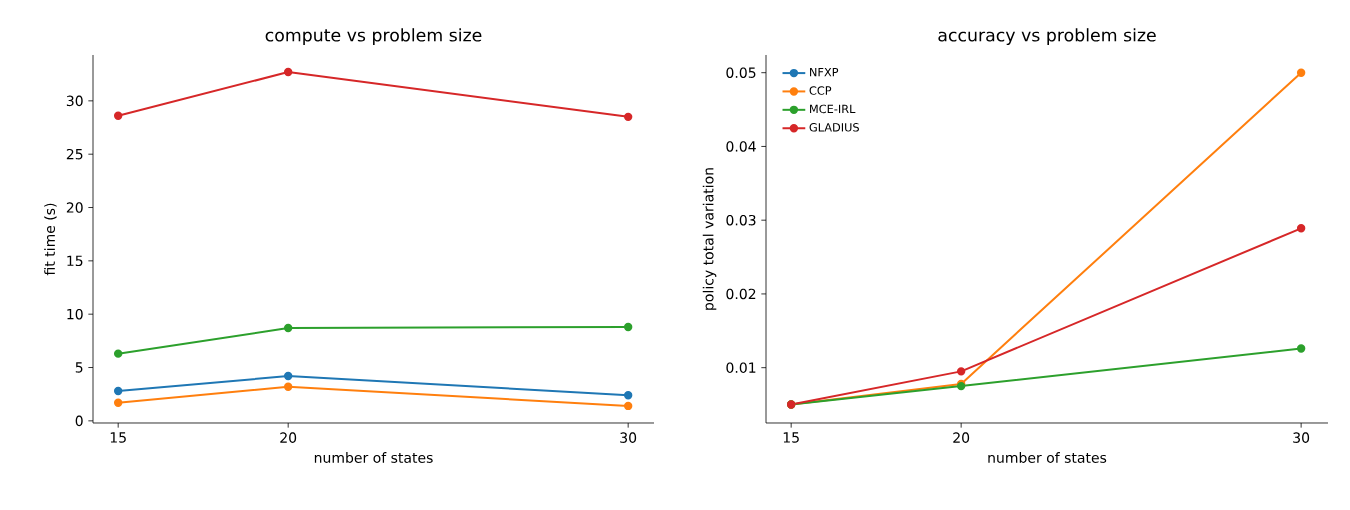 This screenshot has width=1350, height=510. Describe the element at coordinates (820, 90) in the screenshot. I see `legend-label: CCP` at that location.